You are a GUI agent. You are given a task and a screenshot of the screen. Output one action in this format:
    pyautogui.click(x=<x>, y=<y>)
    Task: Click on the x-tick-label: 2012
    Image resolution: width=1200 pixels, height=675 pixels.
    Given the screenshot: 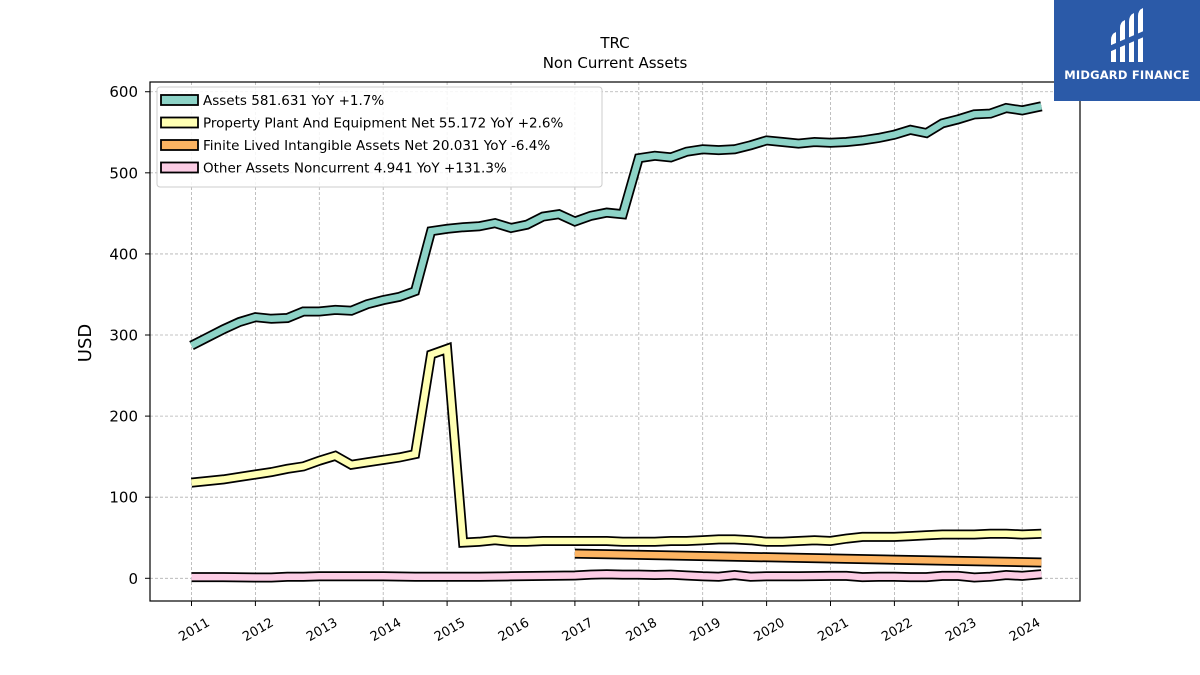 What is the action you would take?
    pyautogui.click(x=258, y=630)
    